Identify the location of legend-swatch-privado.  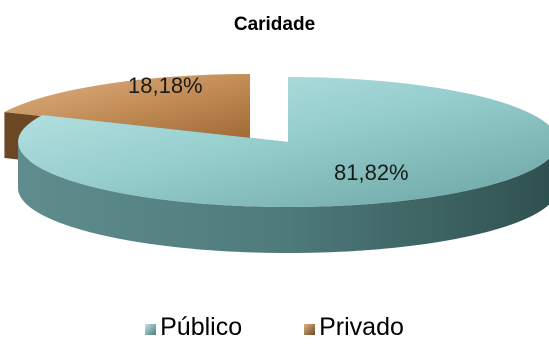
(310, 329).